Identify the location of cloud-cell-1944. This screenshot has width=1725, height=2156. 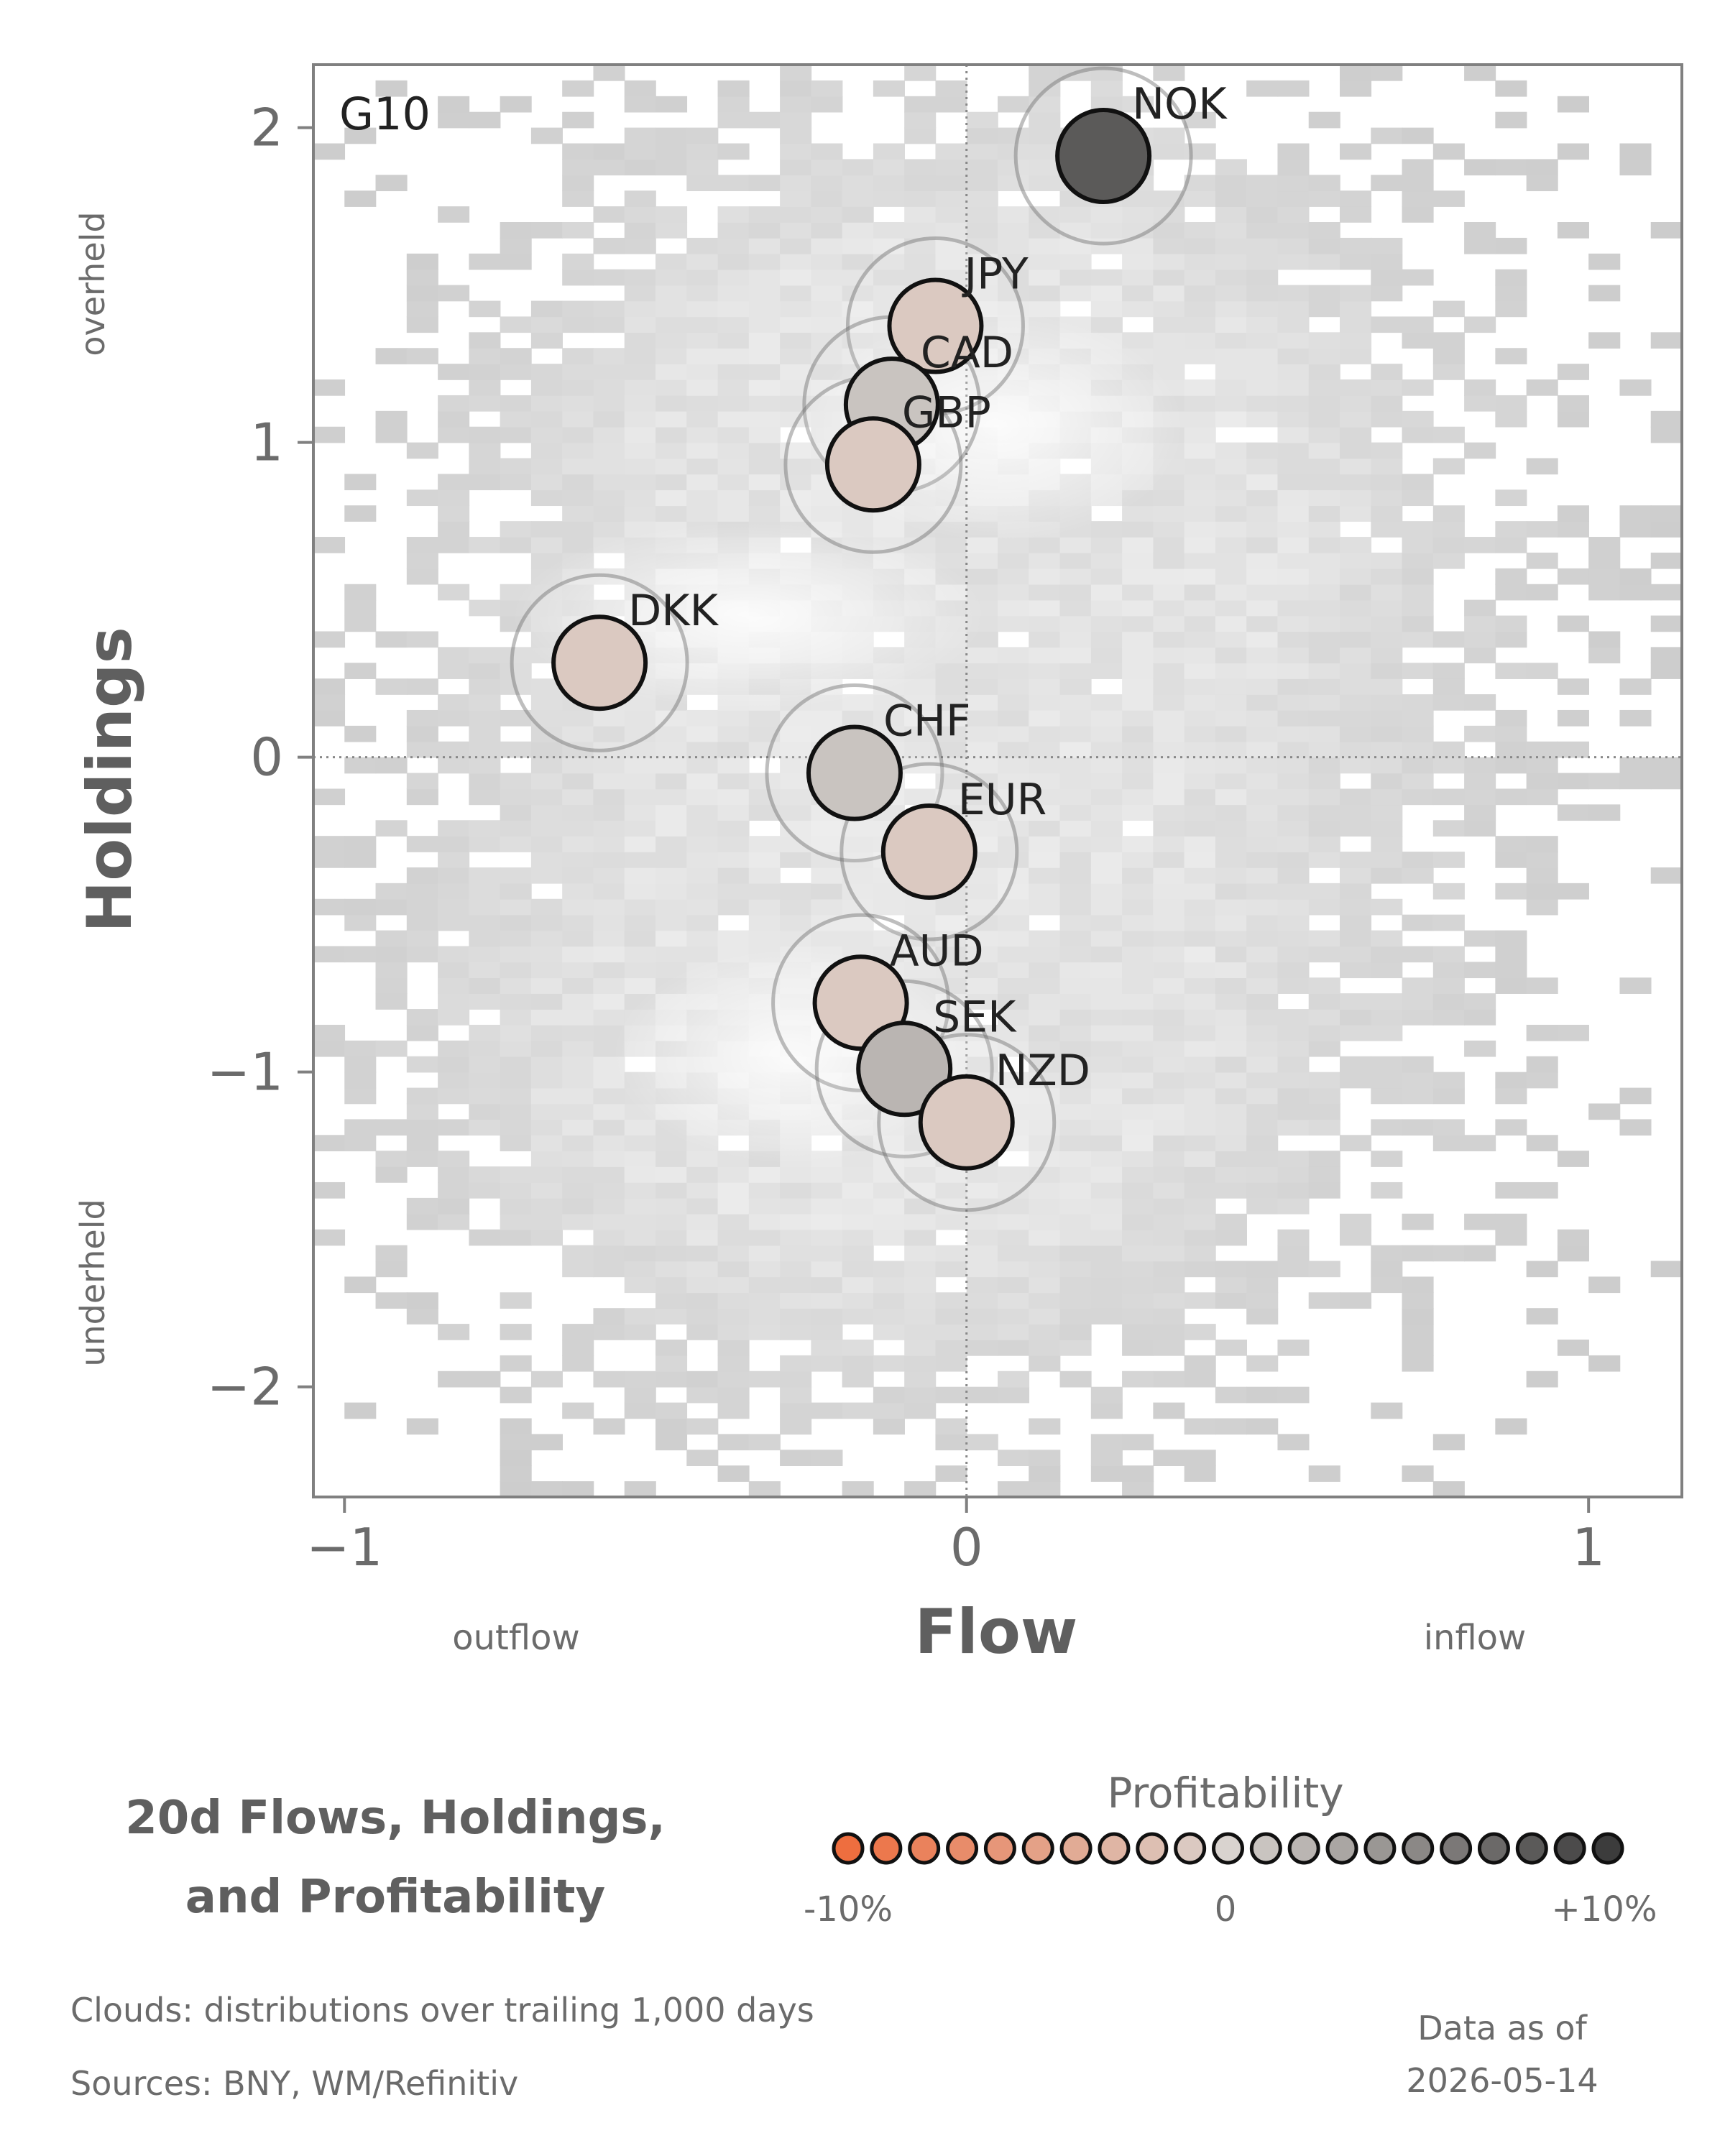
(1200, 560).